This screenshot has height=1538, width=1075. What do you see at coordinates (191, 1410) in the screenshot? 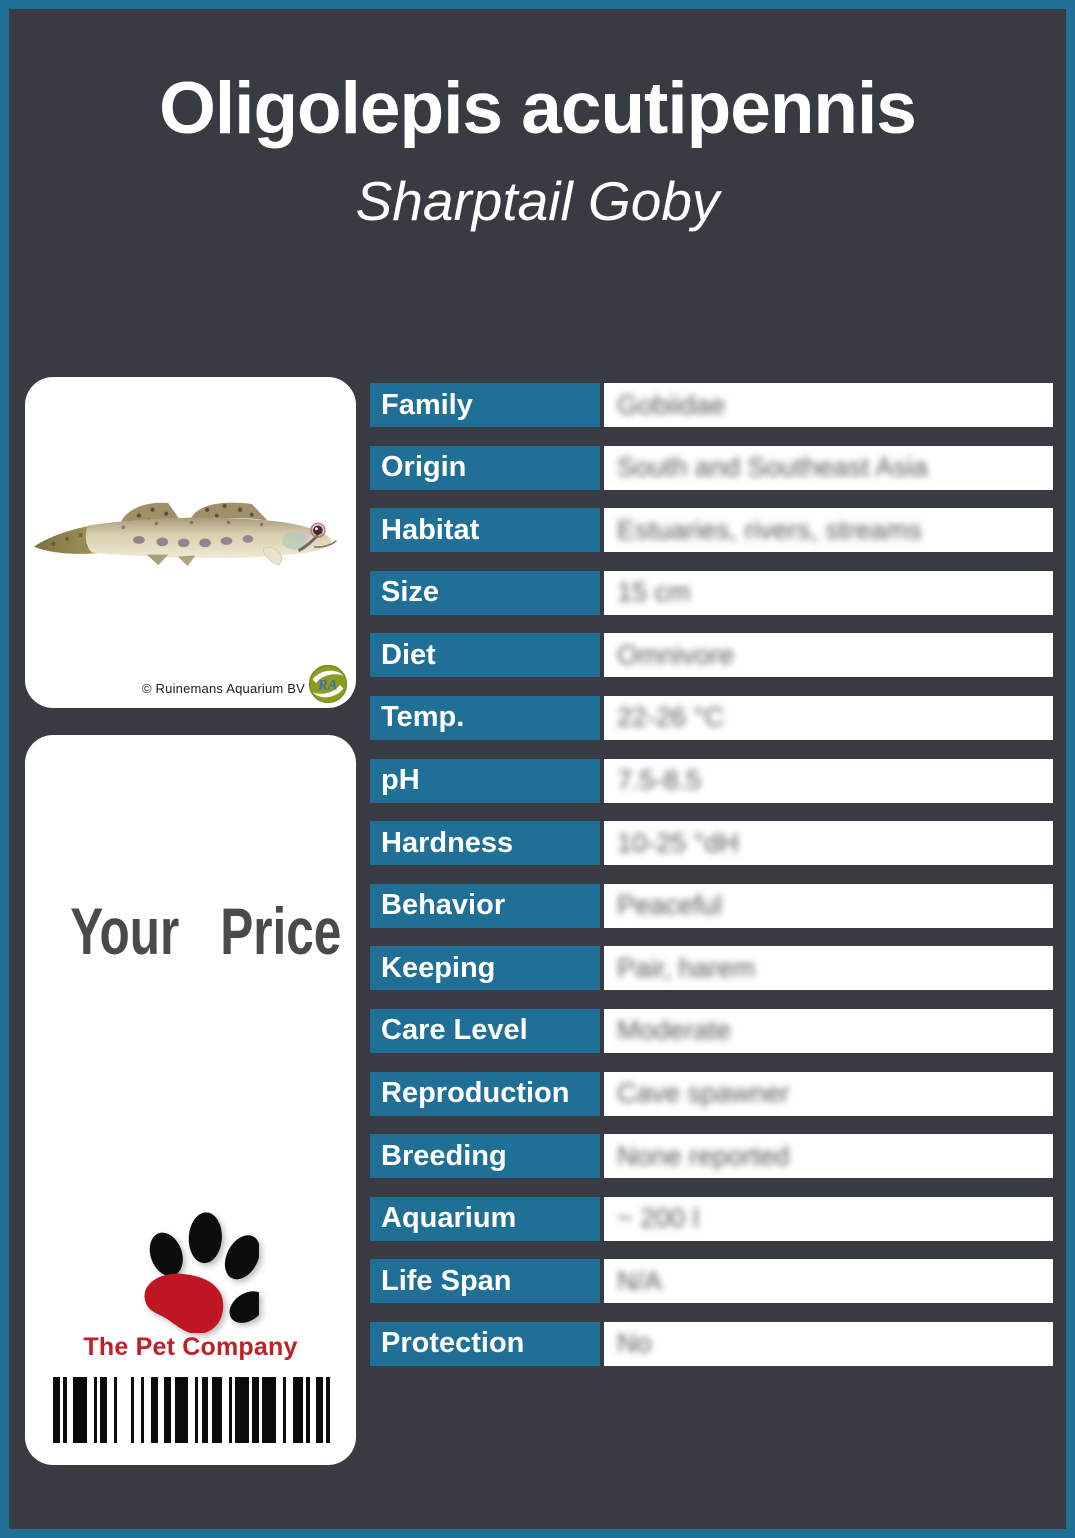
I see `barcode` at bounding box center [191, 1410].